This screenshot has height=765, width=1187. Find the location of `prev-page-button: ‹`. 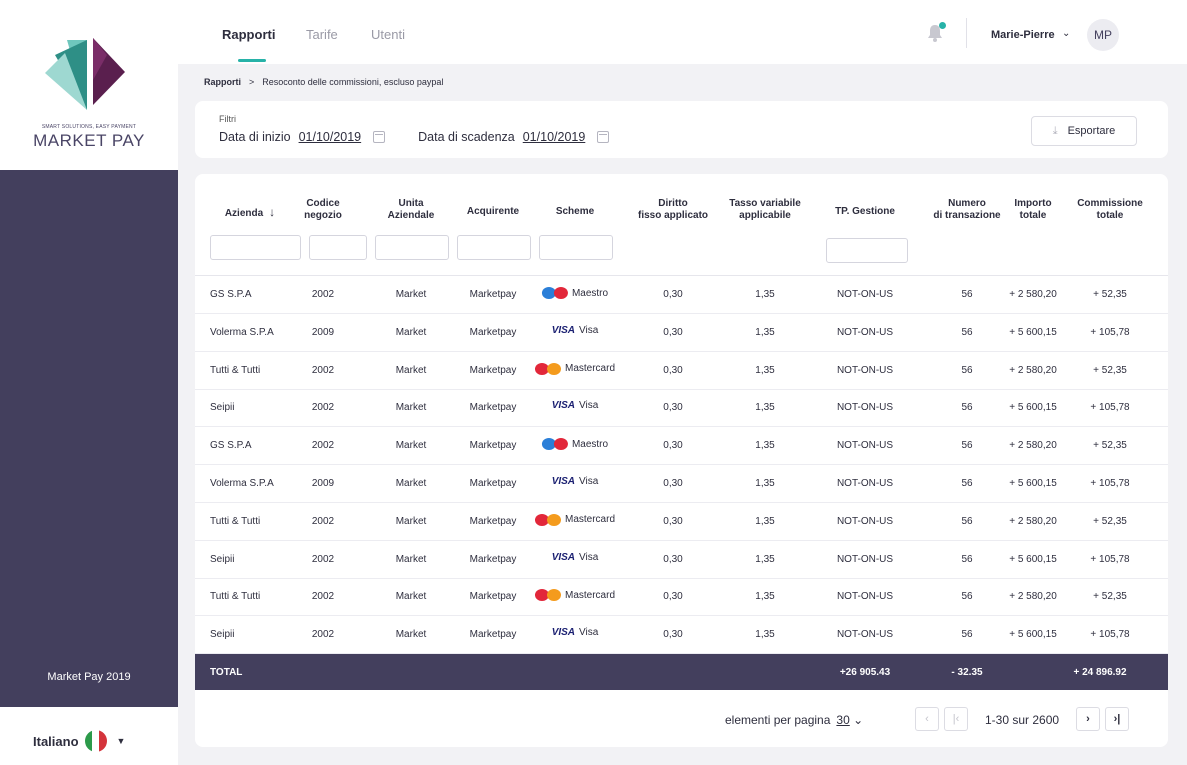

prev-page-button: ‹ is located at coordinates (927, 719).